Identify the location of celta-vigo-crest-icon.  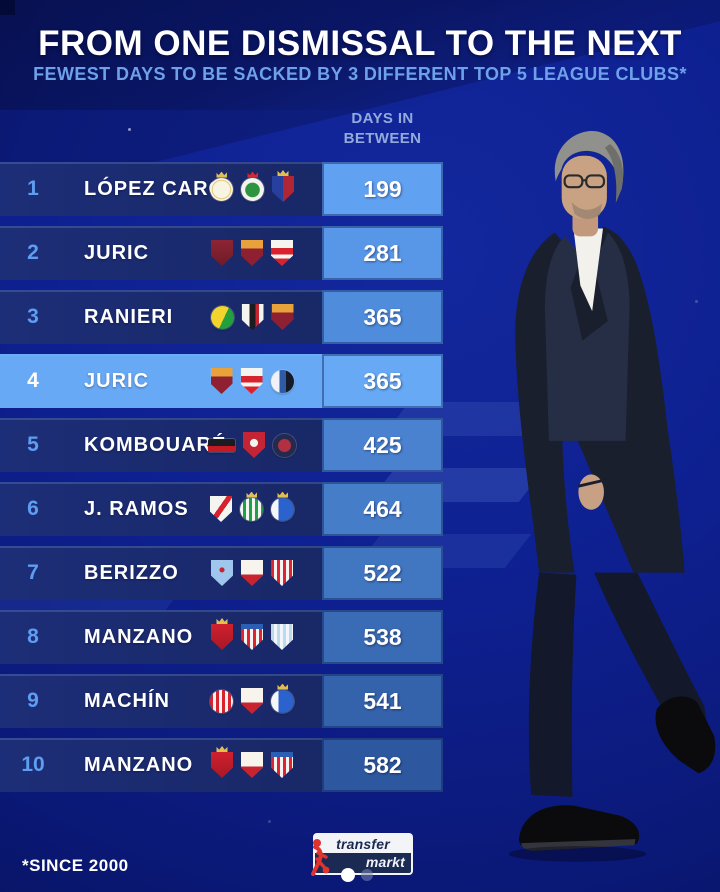
(222, 573).